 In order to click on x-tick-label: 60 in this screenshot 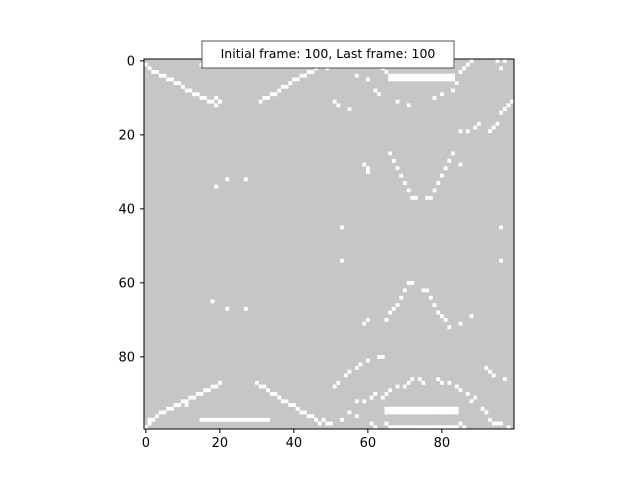, I will do `click(368, 443)`.